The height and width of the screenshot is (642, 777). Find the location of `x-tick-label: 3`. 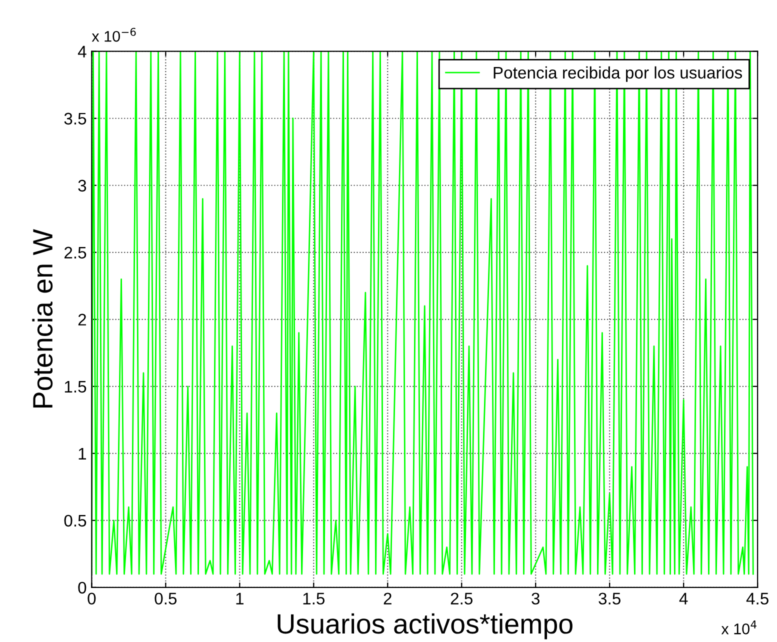

x-tick-label: 3 is located at coordinates (536, 598).